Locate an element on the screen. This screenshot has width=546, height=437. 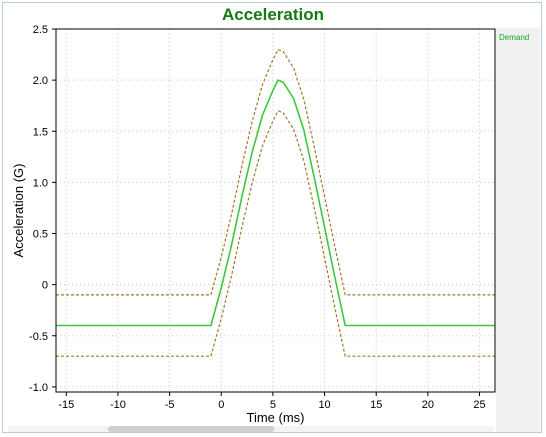
y-tick-label: -1.0 is located at coordinates (38, 388).